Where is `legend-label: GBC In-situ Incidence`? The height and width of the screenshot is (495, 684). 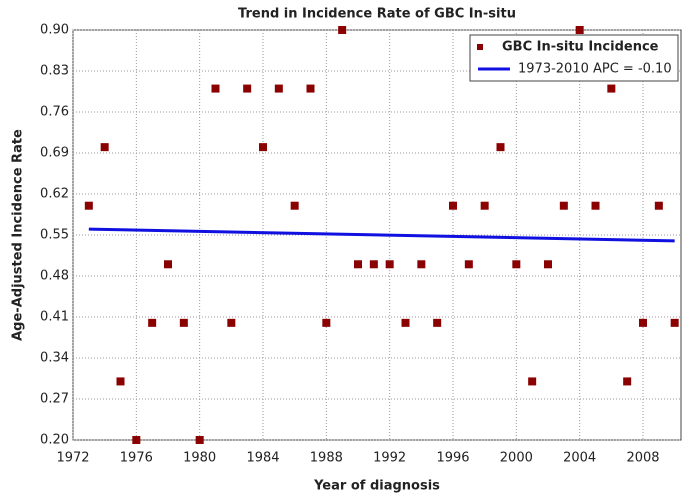 legend-label: GBC In-situ Incidence is located at coordinates (580, 47).